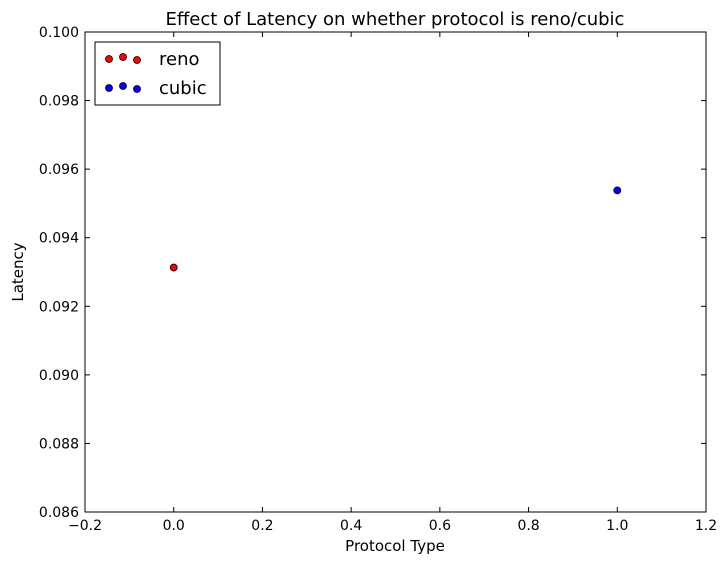 The height and width of the screenshot is (564, 728). I want to click on y-tick-labels: 0.086 0.088 0.090 0.092 0.094 0.096 0.098 0.100, so click(59, 273).